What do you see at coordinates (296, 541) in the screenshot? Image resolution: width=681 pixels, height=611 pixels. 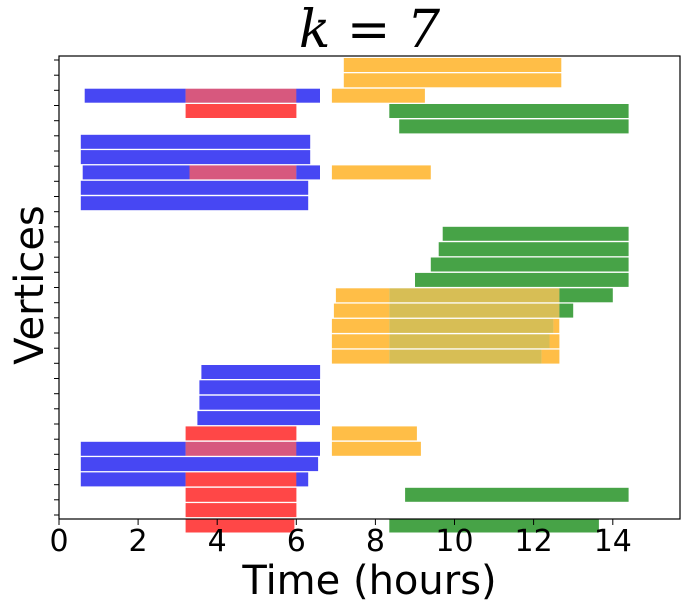 I see `x-tick-label: 6` at bounding box center [296, 541].